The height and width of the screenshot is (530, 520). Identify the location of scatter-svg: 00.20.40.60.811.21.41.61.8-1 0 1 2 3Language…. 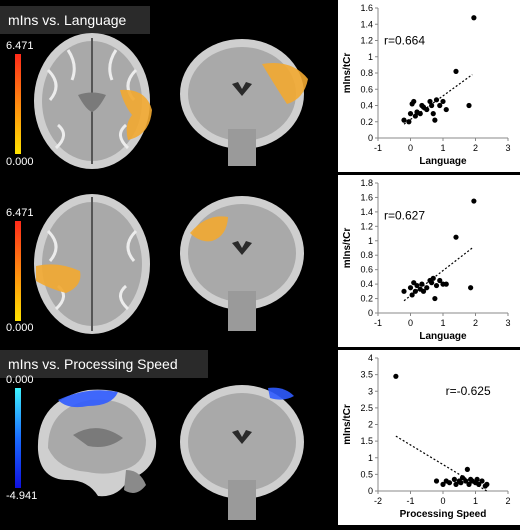
(426, 260).